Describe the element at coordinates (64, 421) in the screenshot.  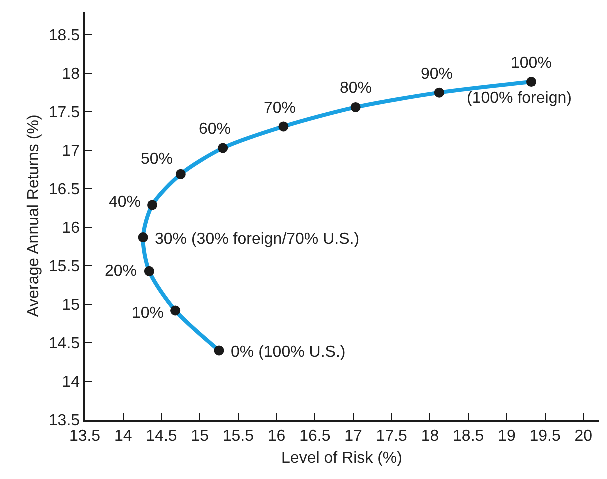
I see `y-tick-label: 13.5` at that location.